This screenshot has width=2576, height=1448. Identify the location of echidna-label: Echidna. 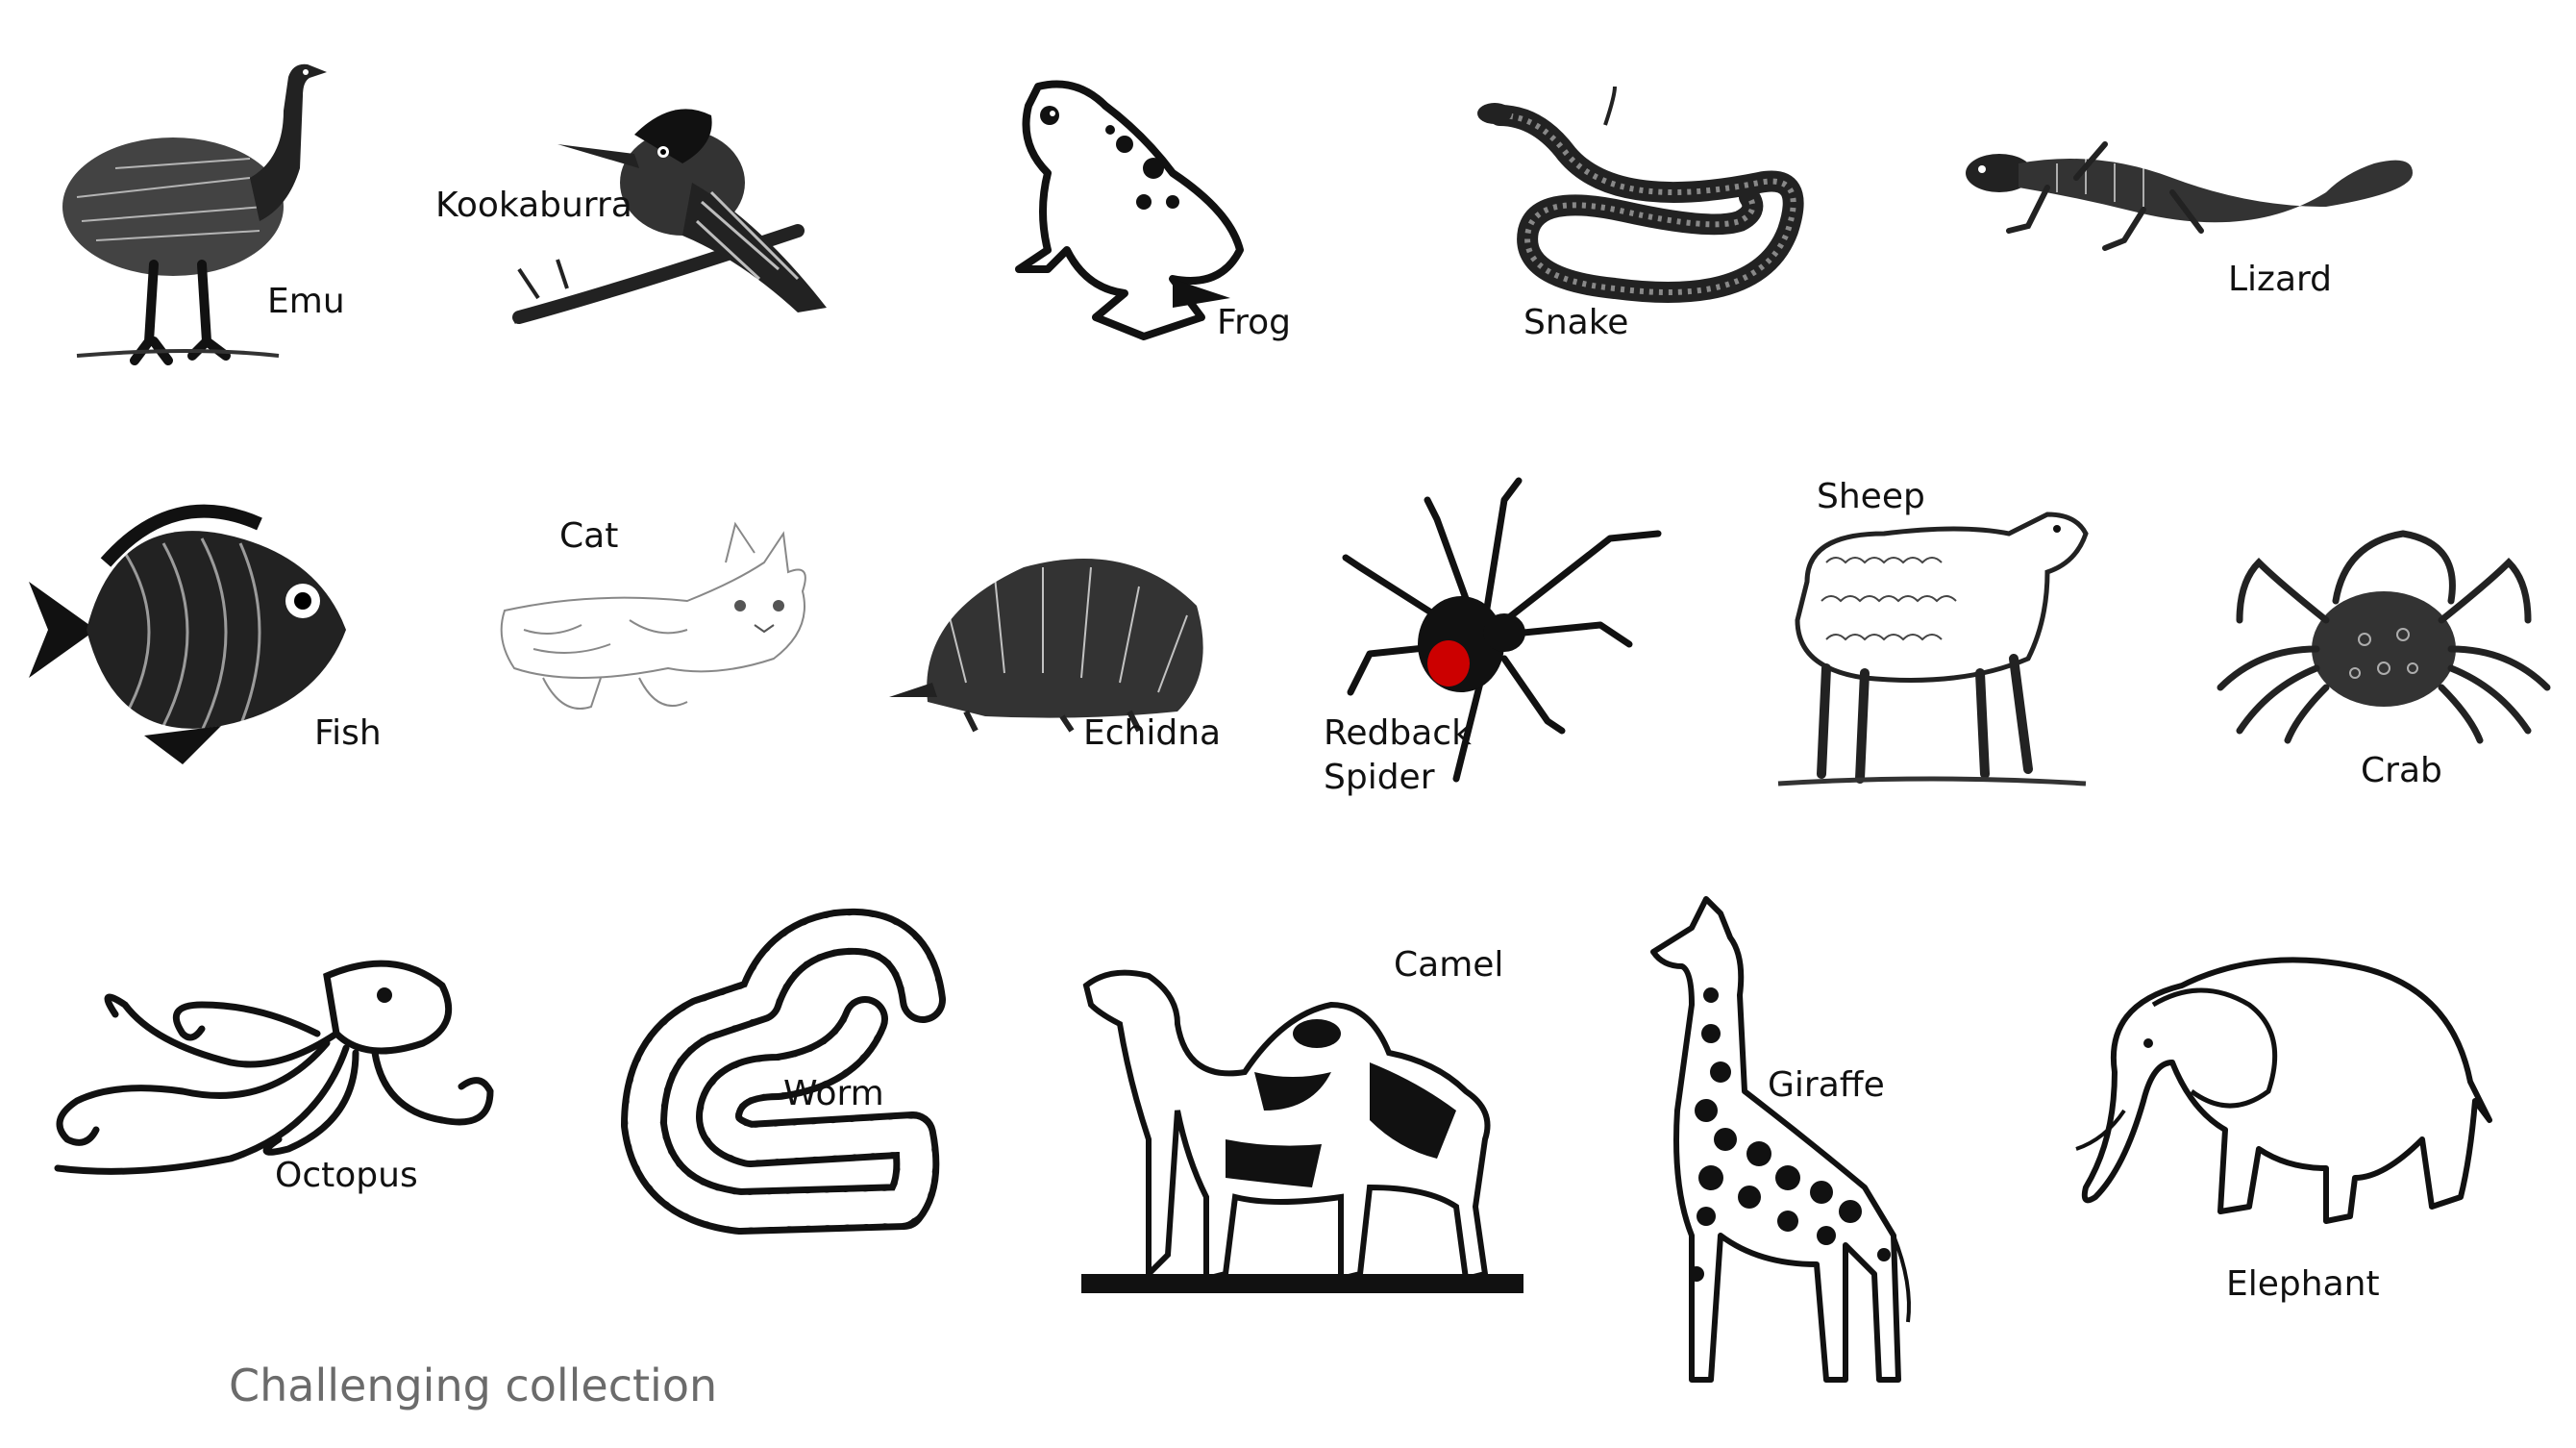
(1152, 733).